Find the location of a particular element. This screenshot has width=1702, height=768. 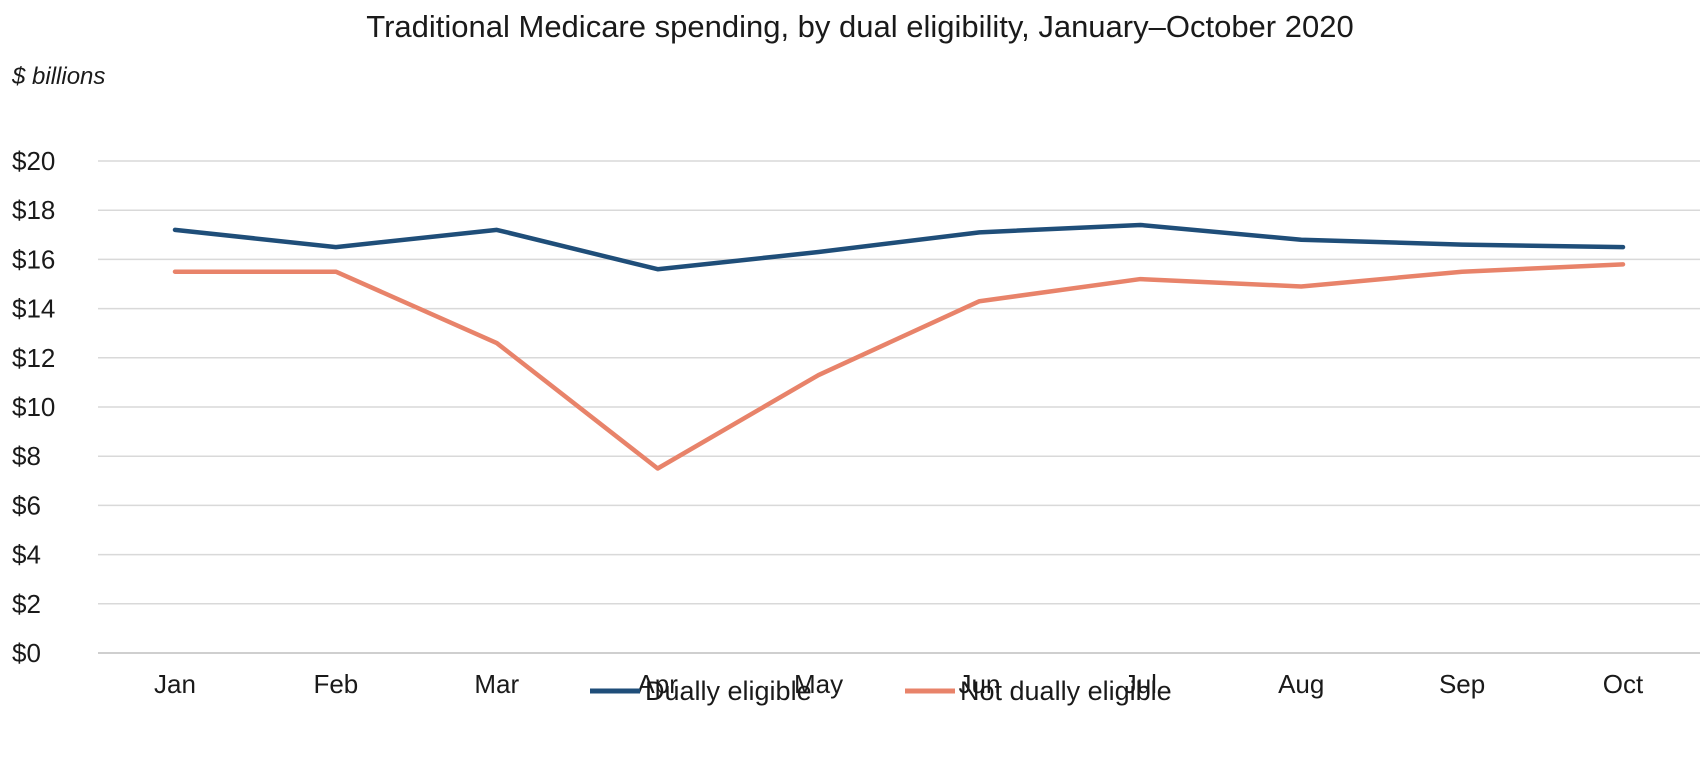

y-tick-label: $8 is located at coordinates (26, 456).